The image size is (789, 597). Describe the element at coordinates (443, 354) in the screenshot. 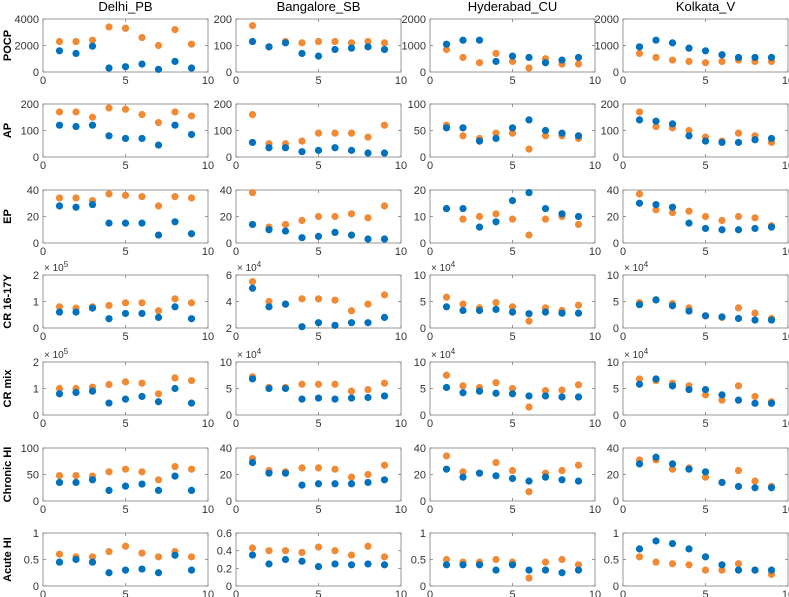

I see `axis-exponent-label: × 10⁴` at that location.